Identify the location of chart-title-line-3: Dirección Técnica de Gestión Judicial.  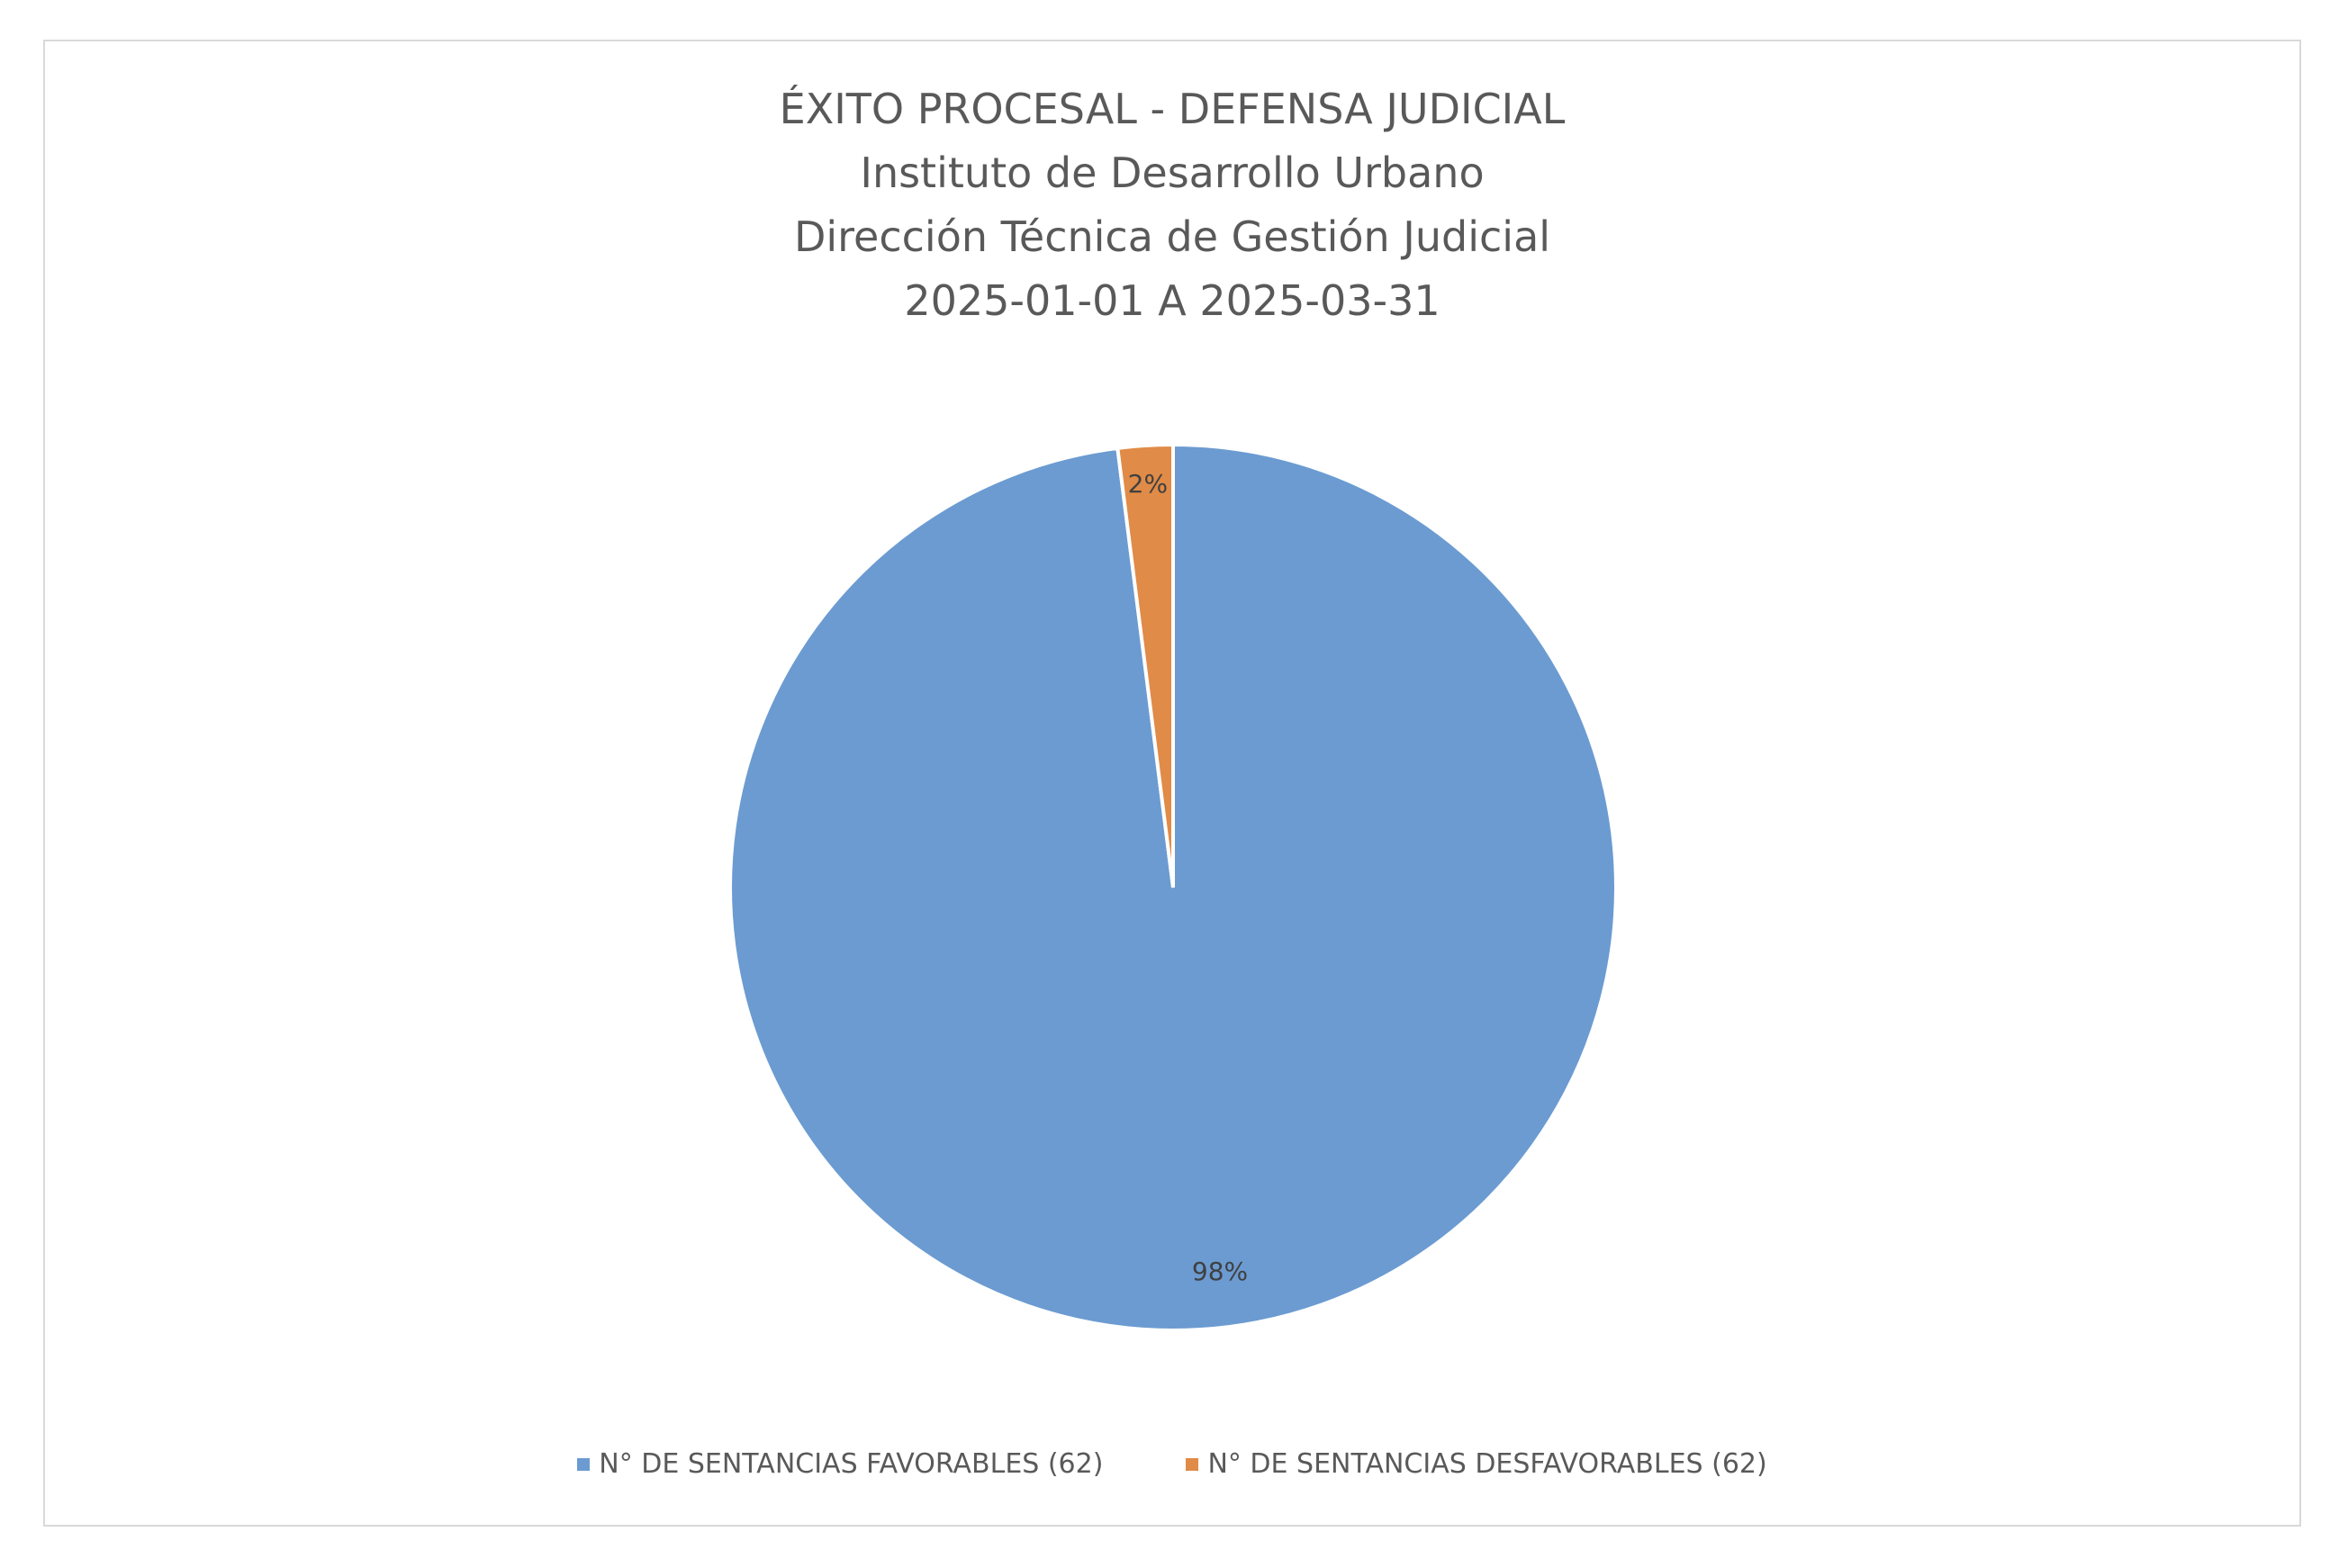
(1172, 236).